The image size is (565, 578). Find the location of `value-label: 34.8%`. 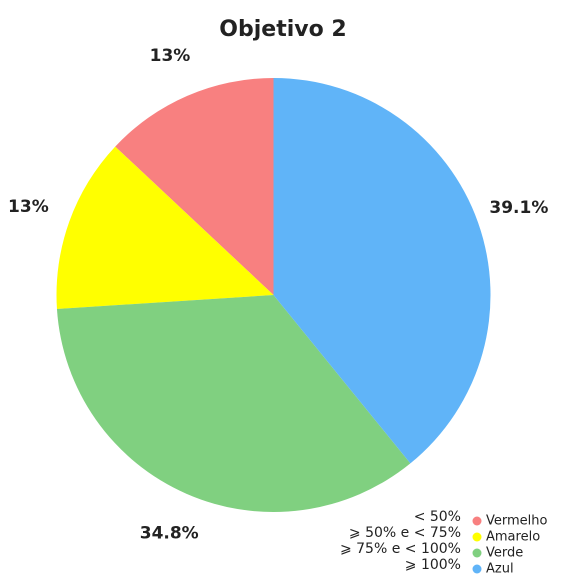

value-label: 34.8% is located at coordinates (169, 534).